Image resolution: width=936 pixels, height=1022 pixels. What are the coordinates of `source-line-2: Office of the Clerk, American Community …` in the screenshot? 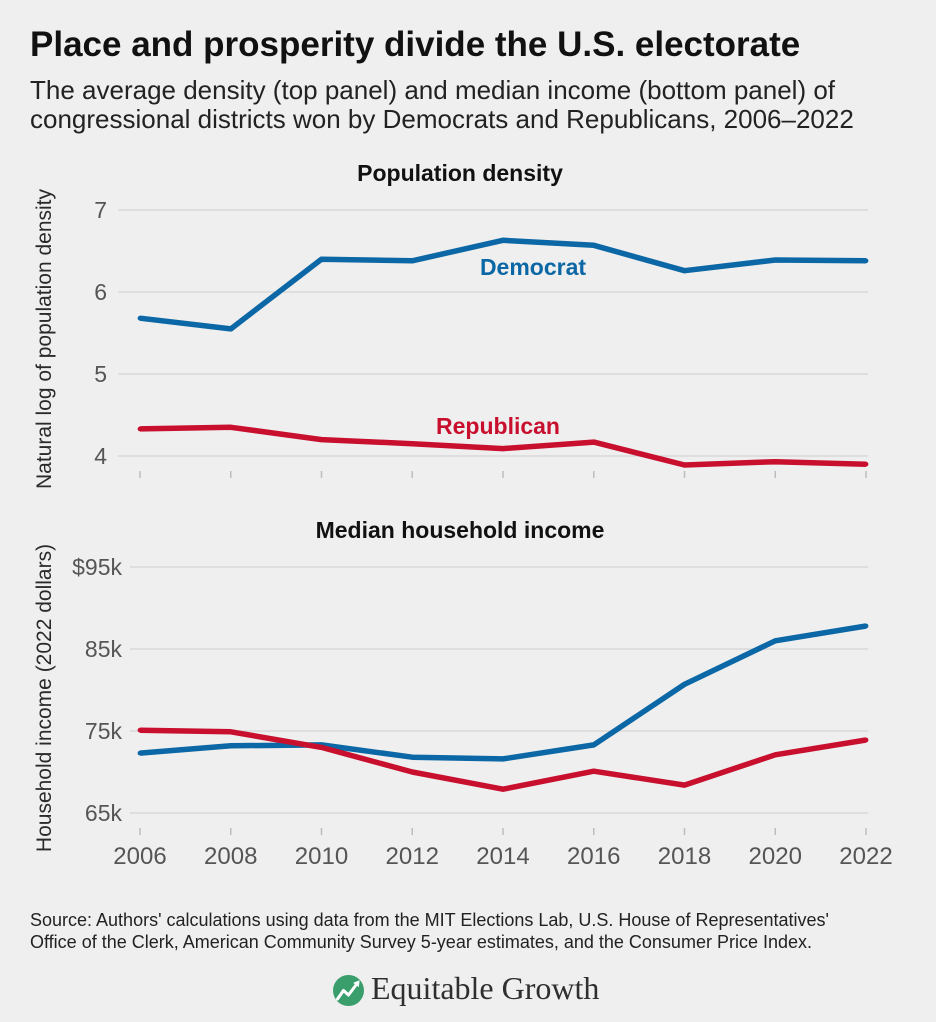 It's located at (421, 942).